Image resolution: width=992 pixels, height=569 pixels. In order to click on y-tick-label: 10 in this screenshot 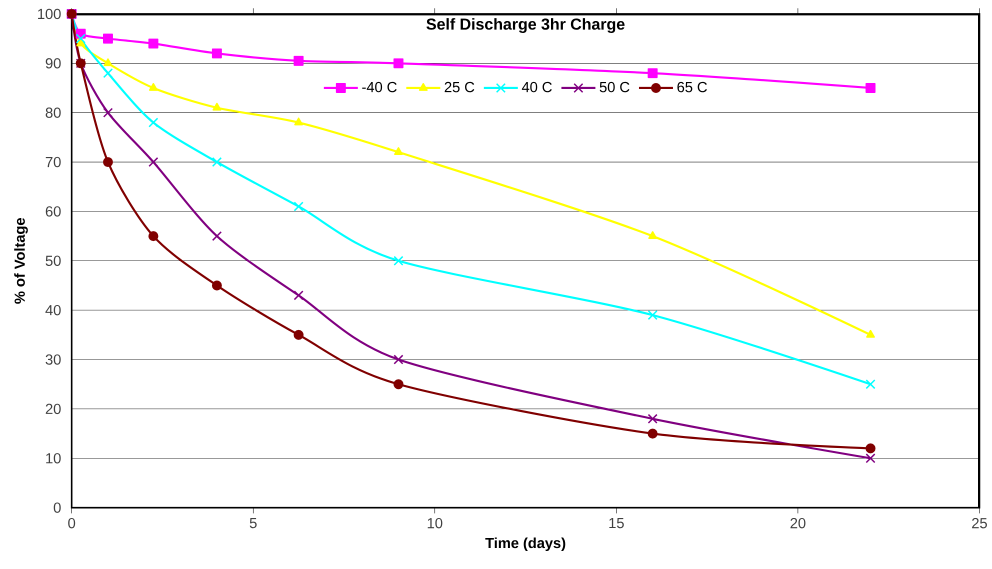, I will do `click(53, 458)`.